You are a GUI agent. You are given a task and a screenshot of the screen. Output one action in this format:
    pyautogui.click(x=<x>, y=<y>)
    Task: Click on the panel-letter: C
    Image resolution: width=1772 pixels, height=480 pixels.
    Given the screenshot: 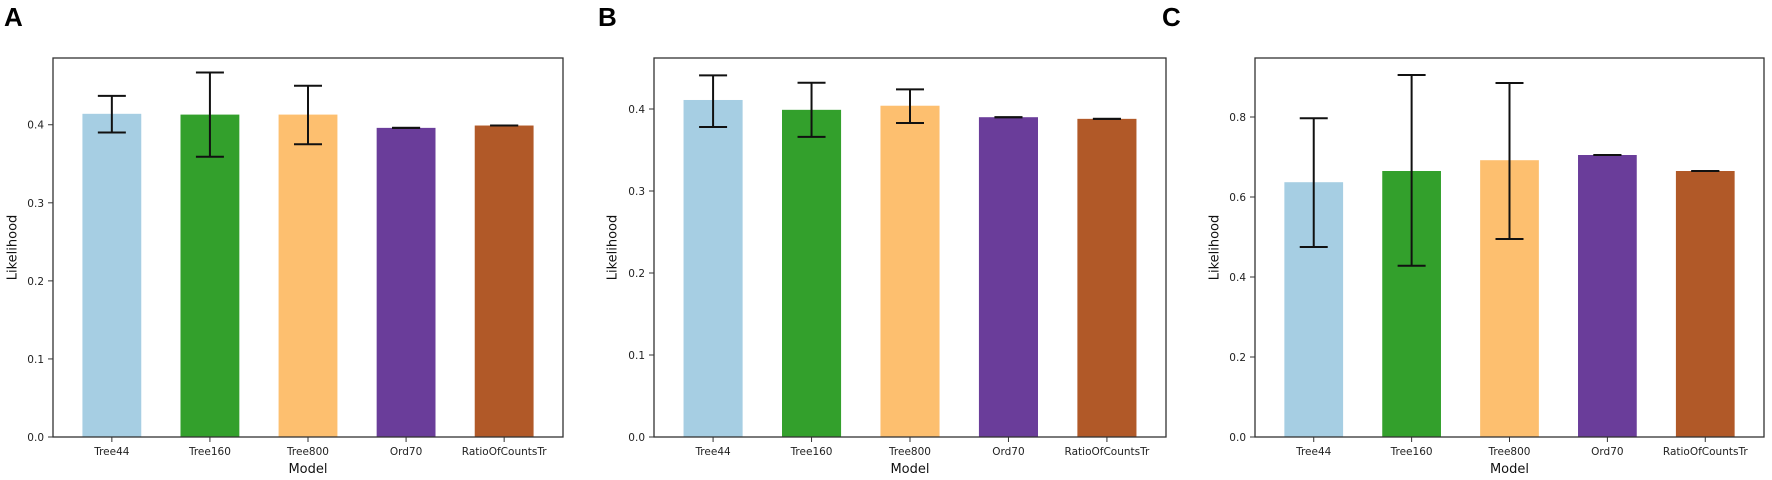 What is the action you would take?
    pyautogui.click(x=1171, y=17)
    